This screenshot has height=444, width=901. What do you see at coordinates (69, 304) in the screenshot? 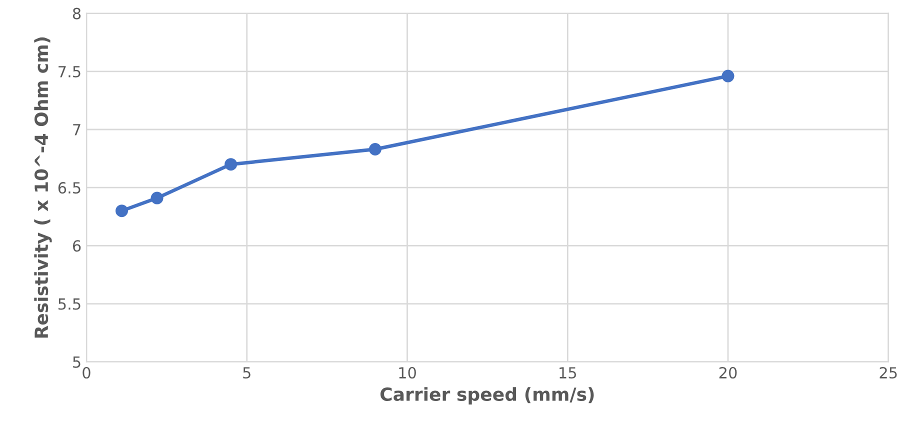
I see `y-tick-label: 5.5` at bounding box center [69, 304].